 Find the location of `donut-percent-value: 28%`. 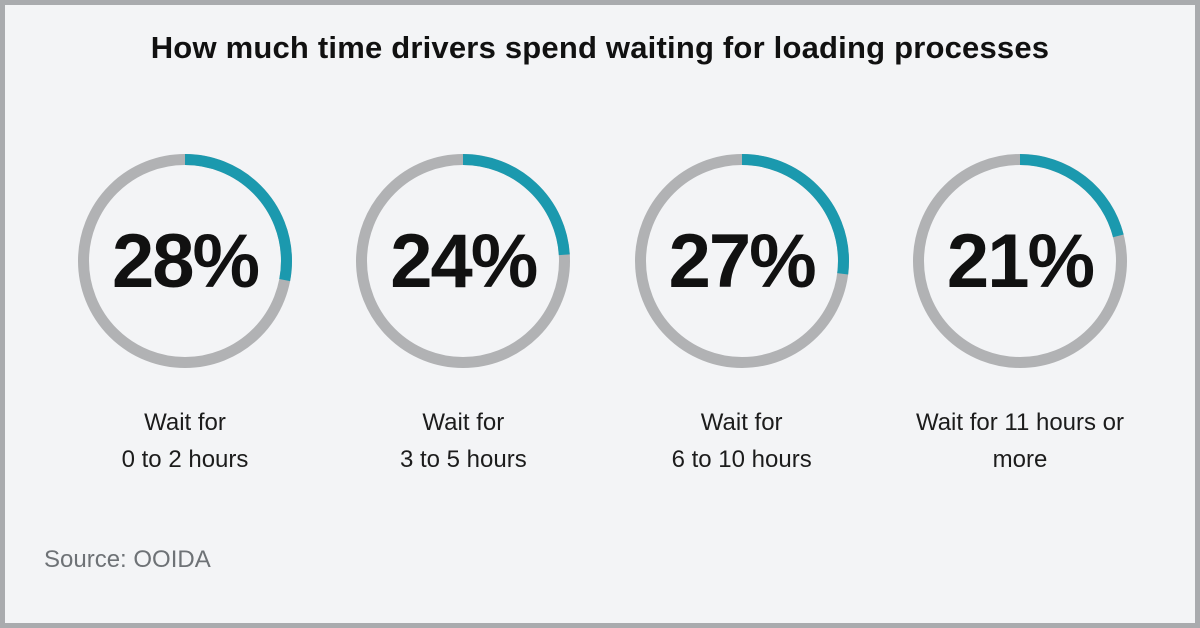

donut-percent-value: 28% is located at coordinates (185, 261).